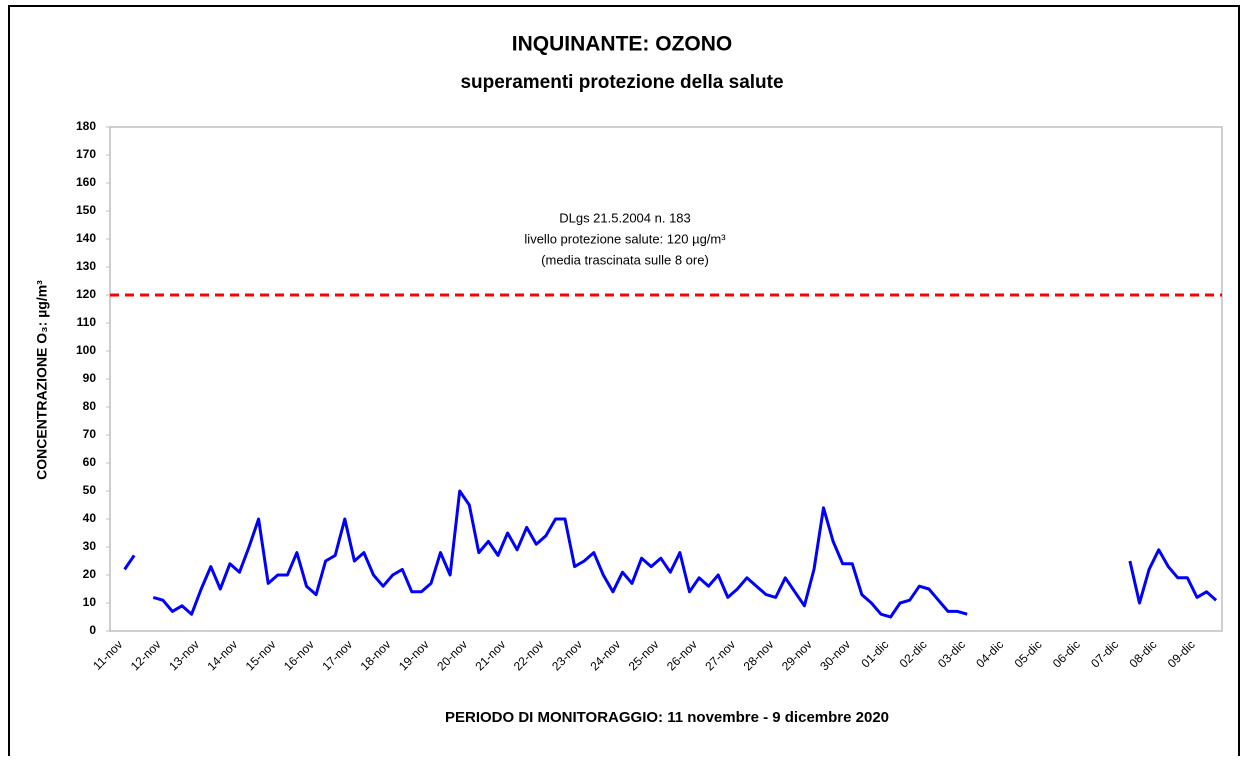  Describe the element at coordinates (90, 546) in the screenshot. I see `y-tick-label: 30` at that location.